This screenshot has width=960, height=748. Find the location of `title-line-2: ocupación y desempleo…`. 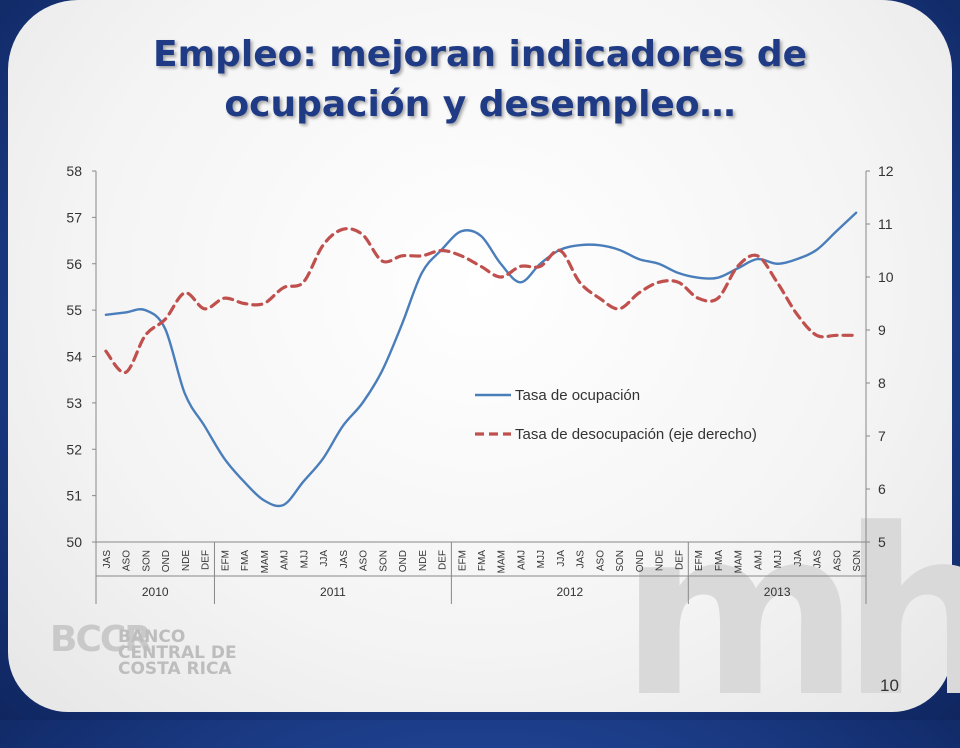

title-line-2: ocupación y desempleo… is located at coordinates (480, 104).